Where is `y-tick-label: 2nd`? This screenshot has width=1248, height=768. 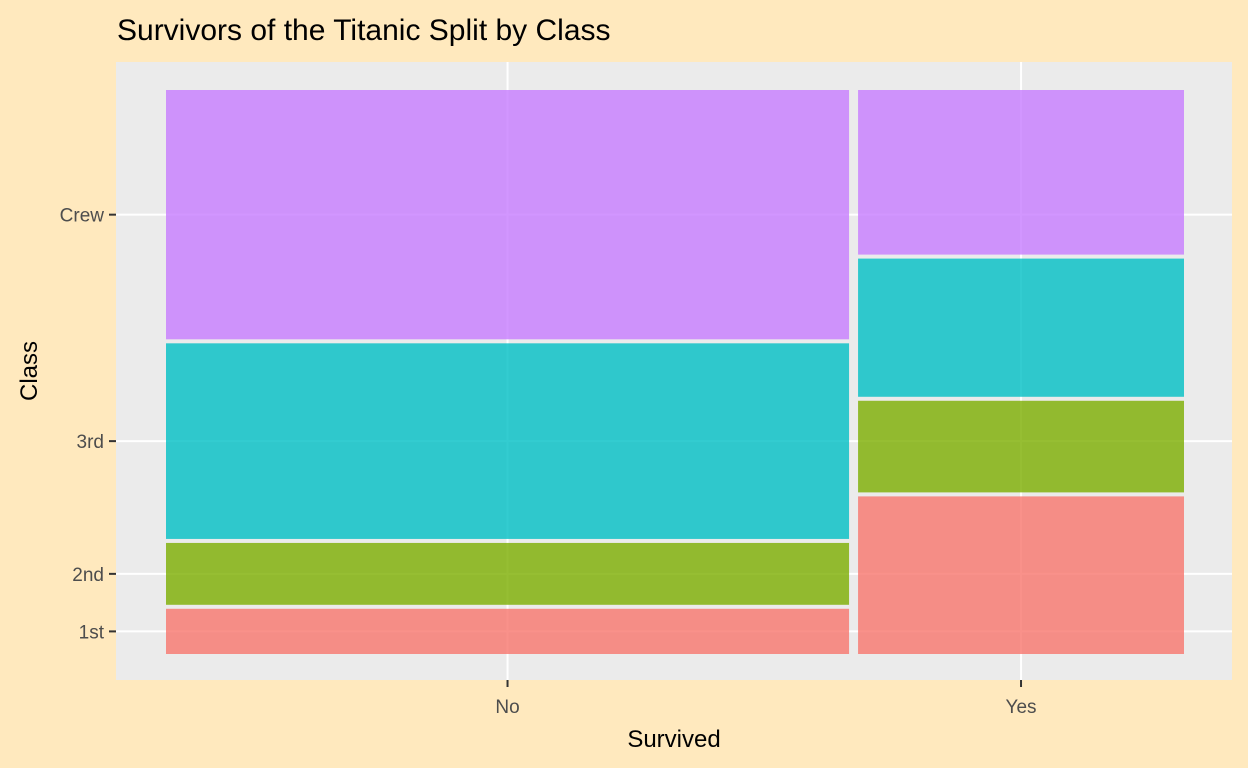
y-tick-label: 2nd is located at coordinates (88, 575).